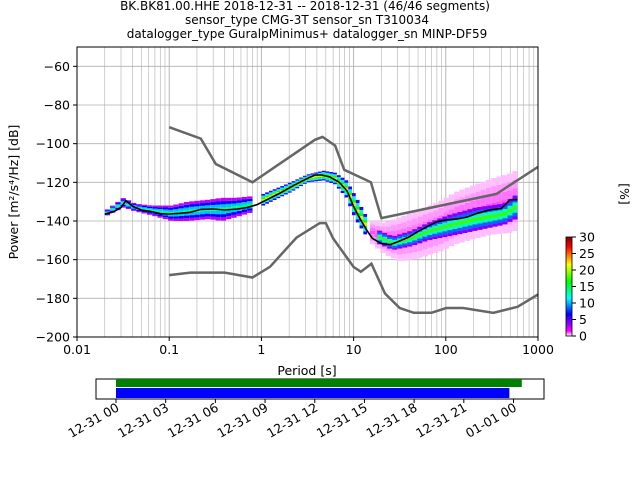 This screenshot has width=640, height=480. What do you see at coordinates (242, 420) in the screenshot?
I see `timeline-tick-label: 12-31 09` at bounding box center [242, 420].